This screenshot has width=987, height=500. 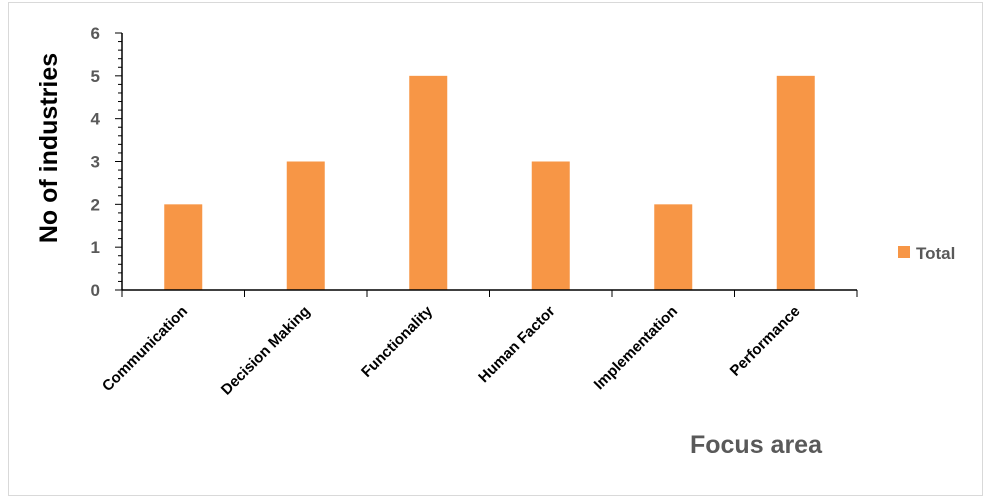 I want to click on legend-label-total: Total, so click(x=935, y=253).